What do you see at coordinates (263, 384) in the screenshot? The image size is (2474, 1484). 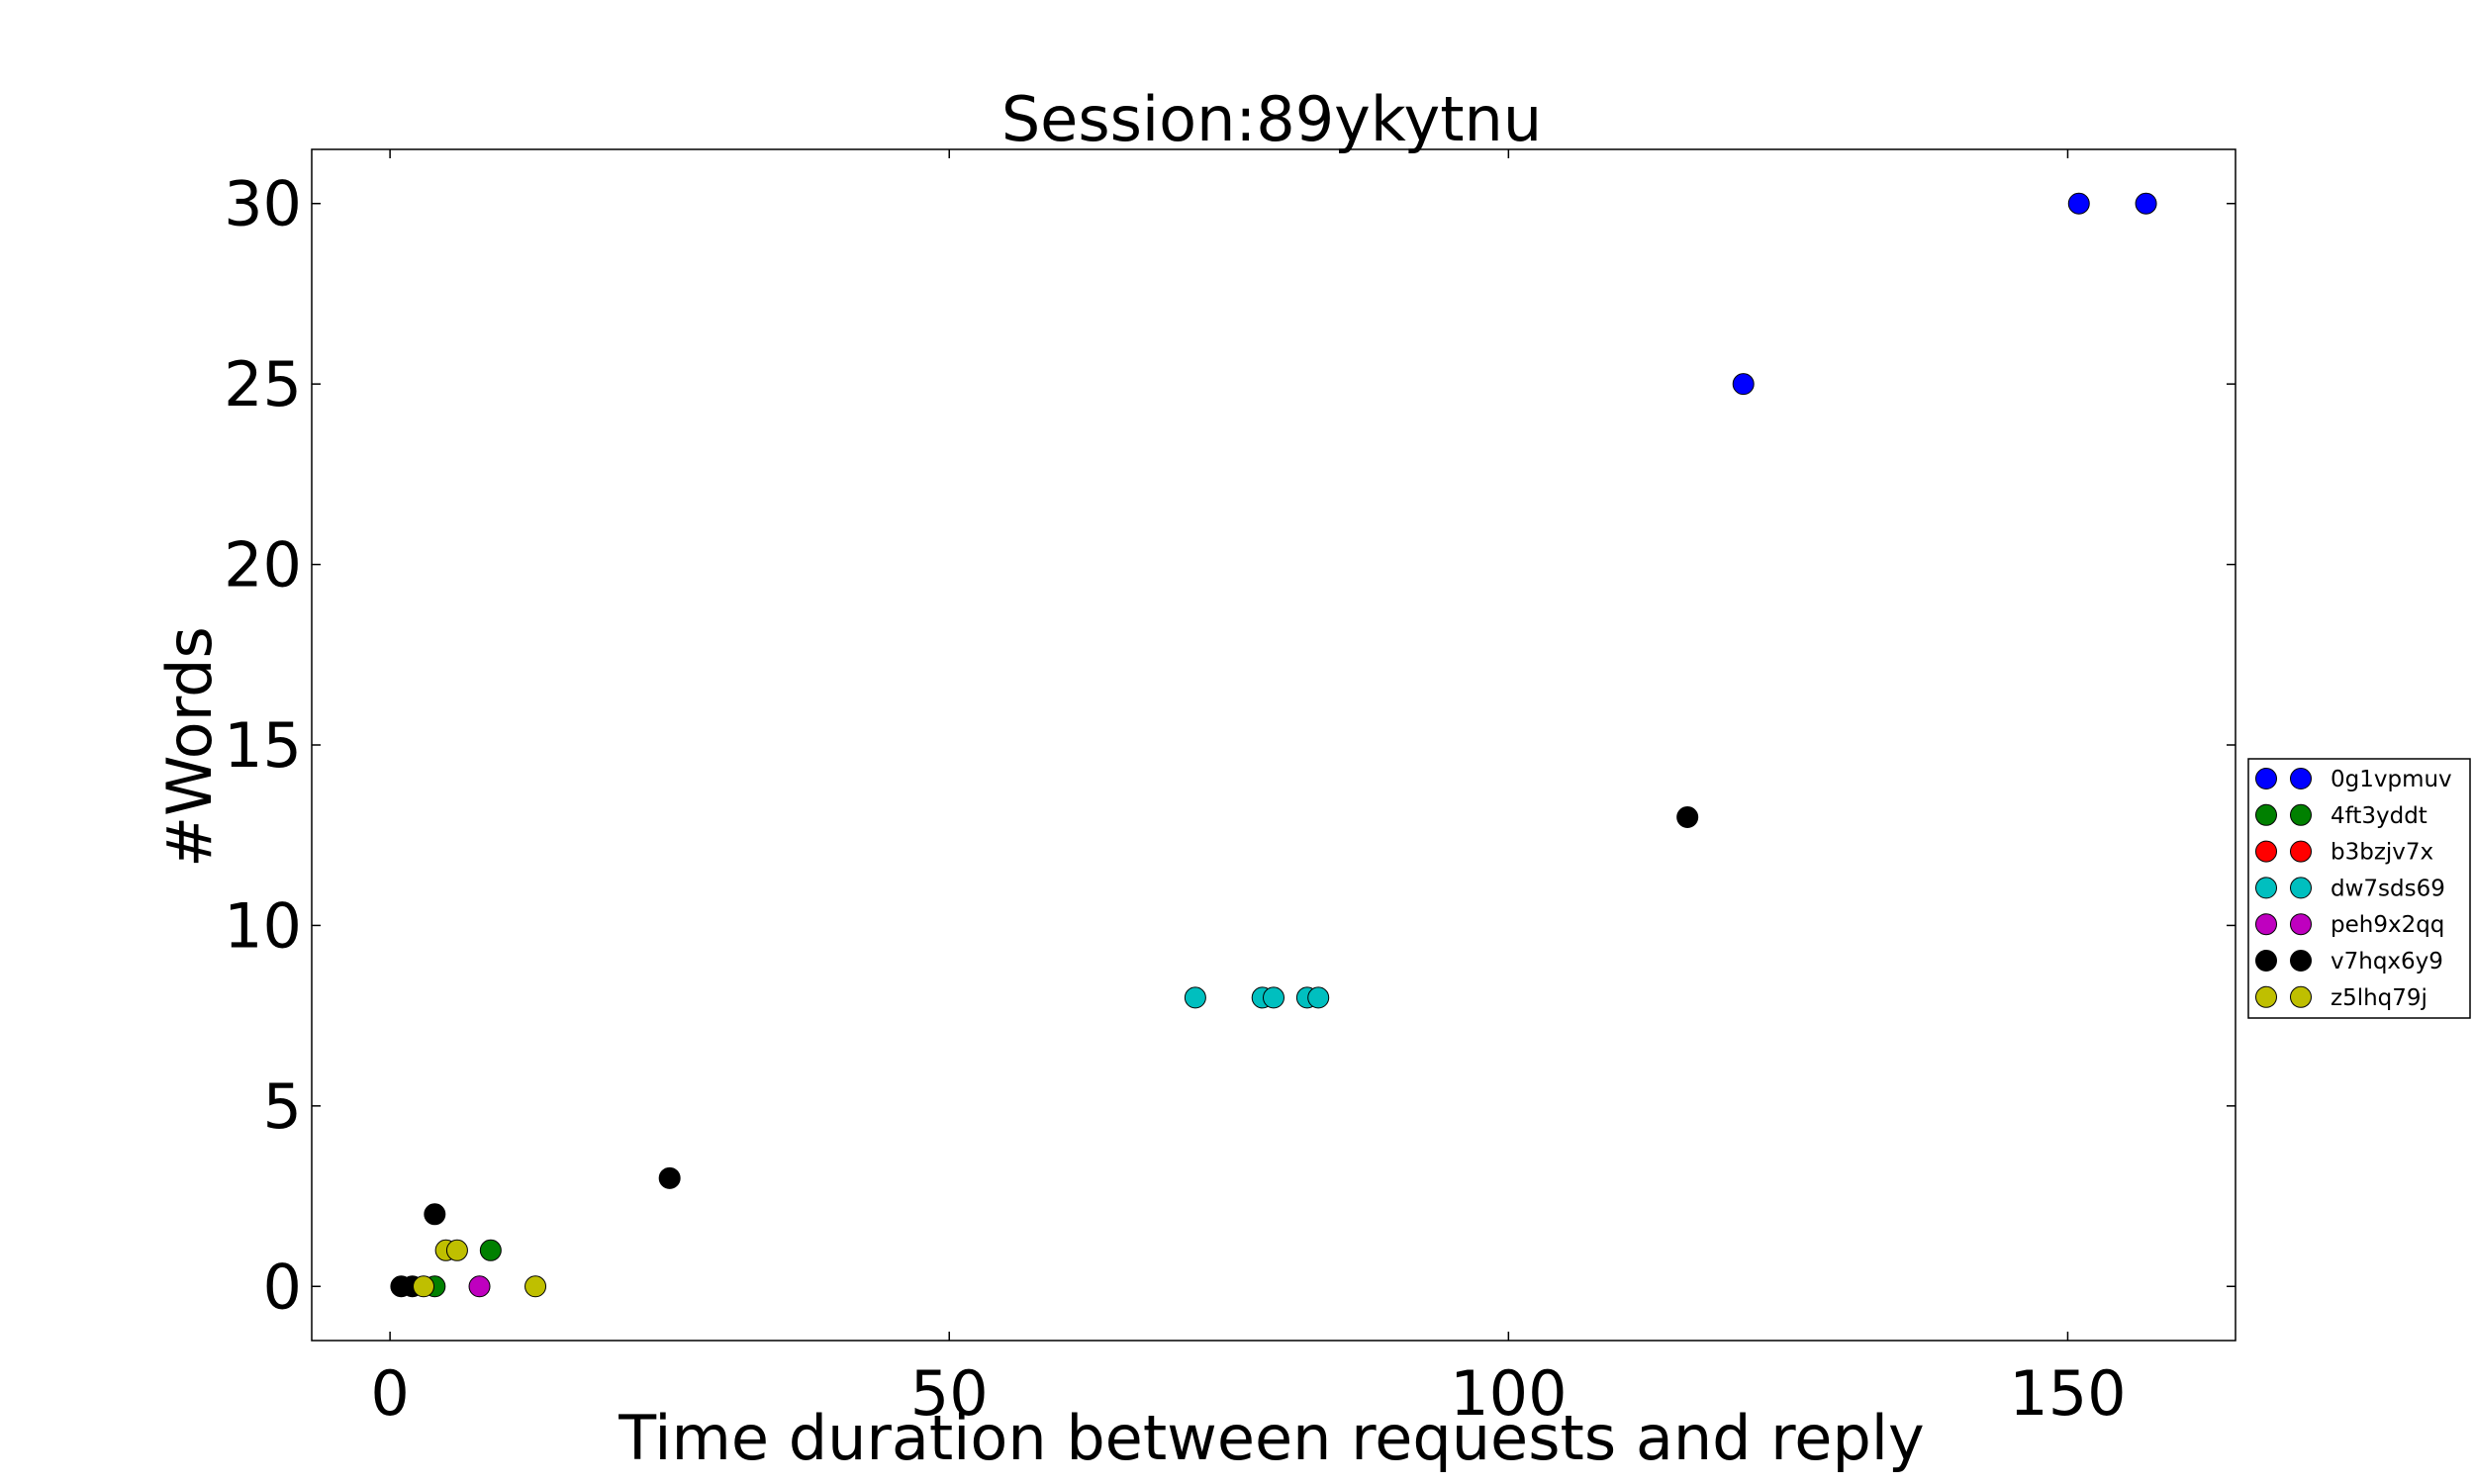 I see `y-tick-label: 25` at bounding box center [263, 384].